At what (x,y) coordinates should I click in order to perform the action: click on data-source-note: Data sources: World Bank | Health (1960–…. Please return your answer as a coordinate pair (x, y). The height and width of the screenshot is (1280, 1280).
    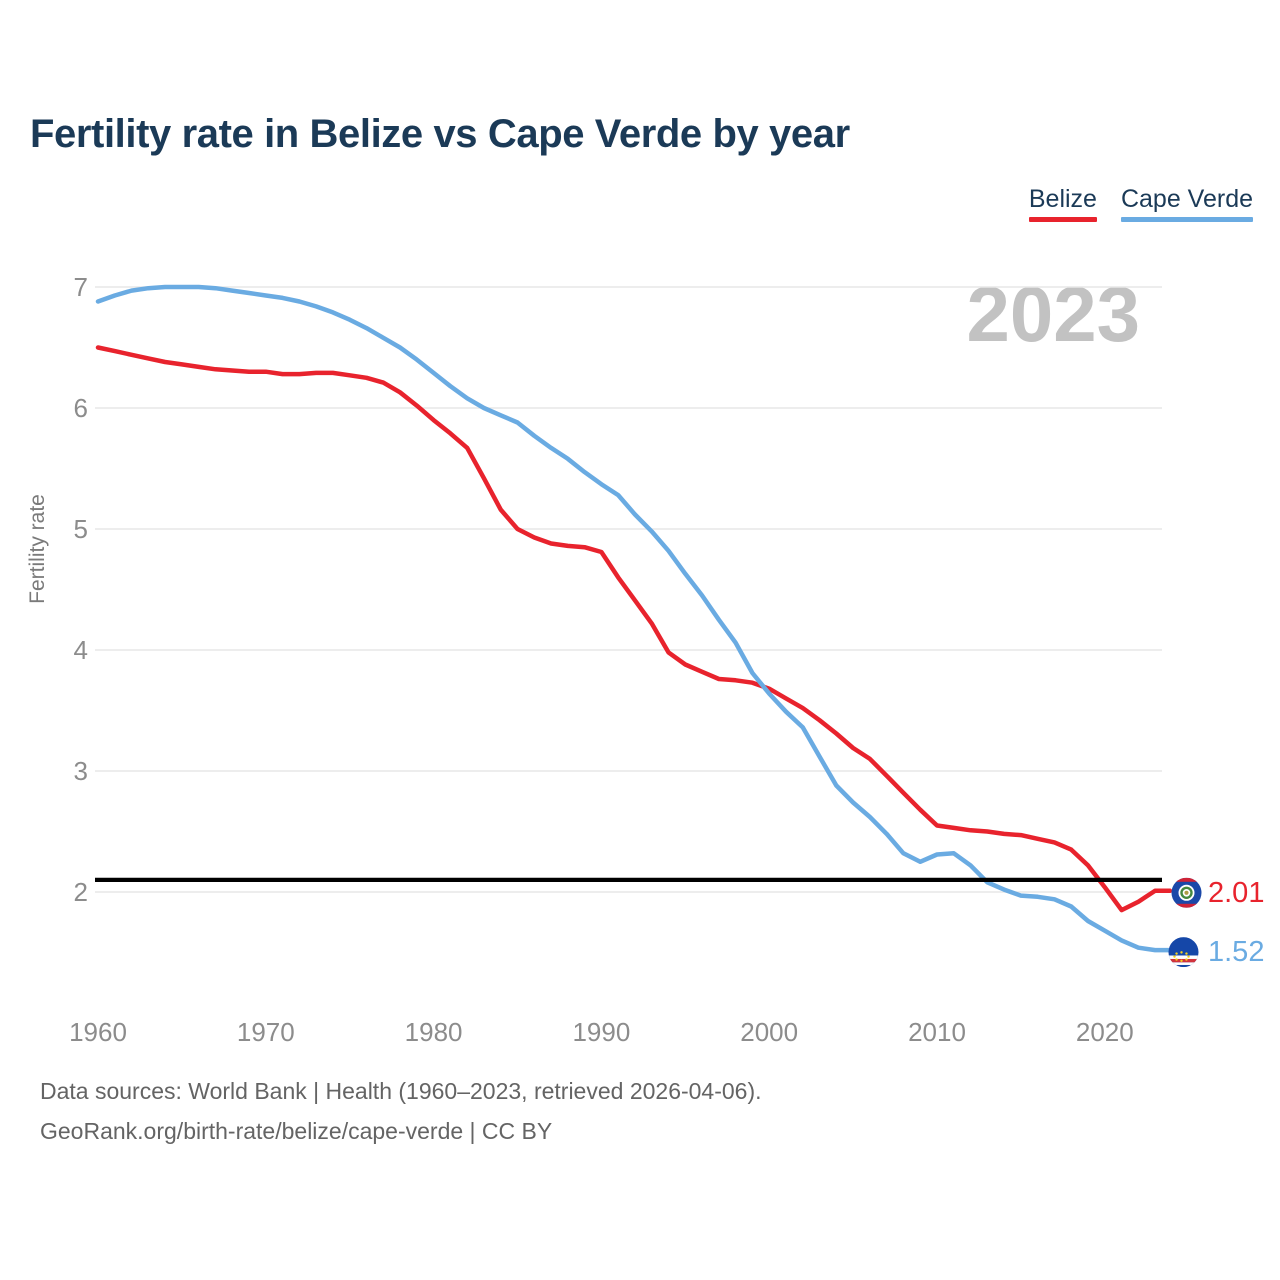
    Looking at the image, I should click on (401, 1111).